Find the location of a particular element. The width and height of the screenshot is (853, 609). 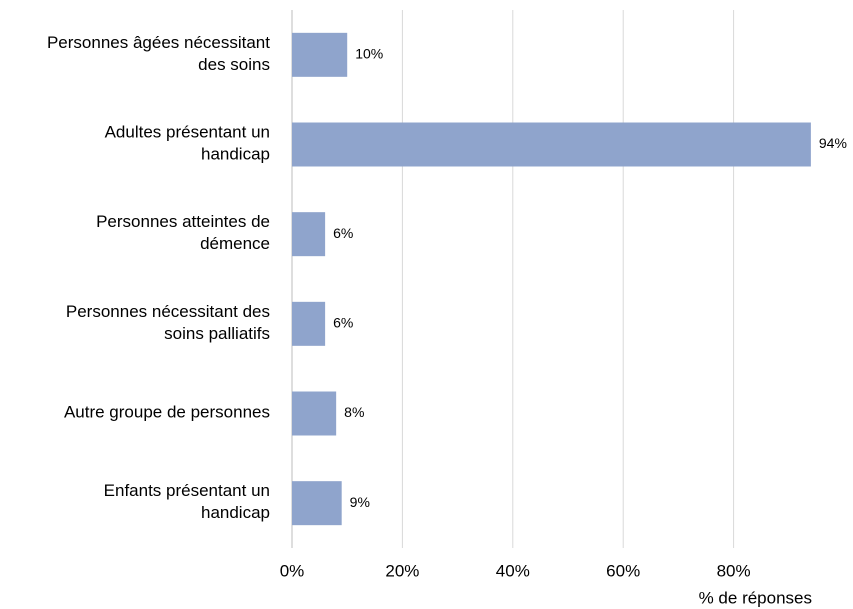

y-tick-label: Personnes atteintes de démence is located at coordinates (183, 233).